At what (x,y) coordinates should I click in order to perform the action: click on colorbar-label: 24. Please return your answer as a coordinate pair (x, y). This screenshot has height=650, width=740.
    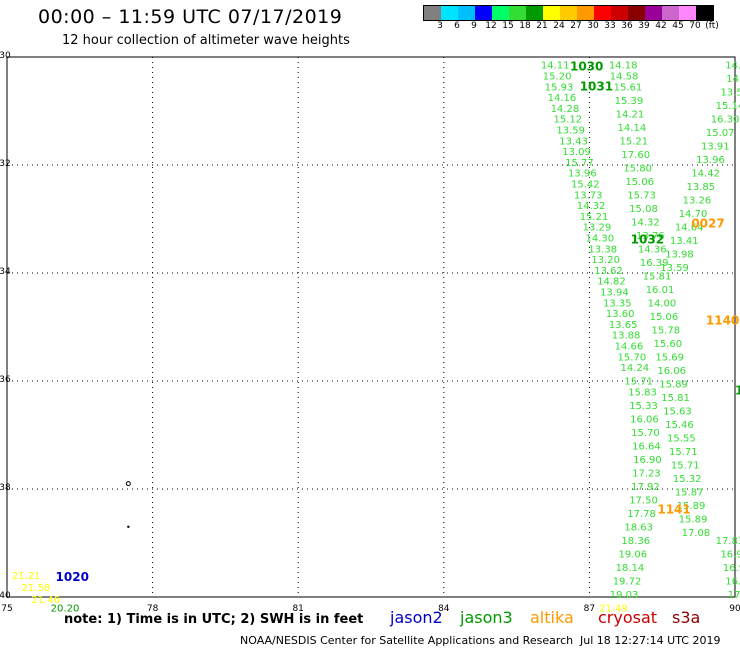
    Looking at the image, I should click on (559, 26).